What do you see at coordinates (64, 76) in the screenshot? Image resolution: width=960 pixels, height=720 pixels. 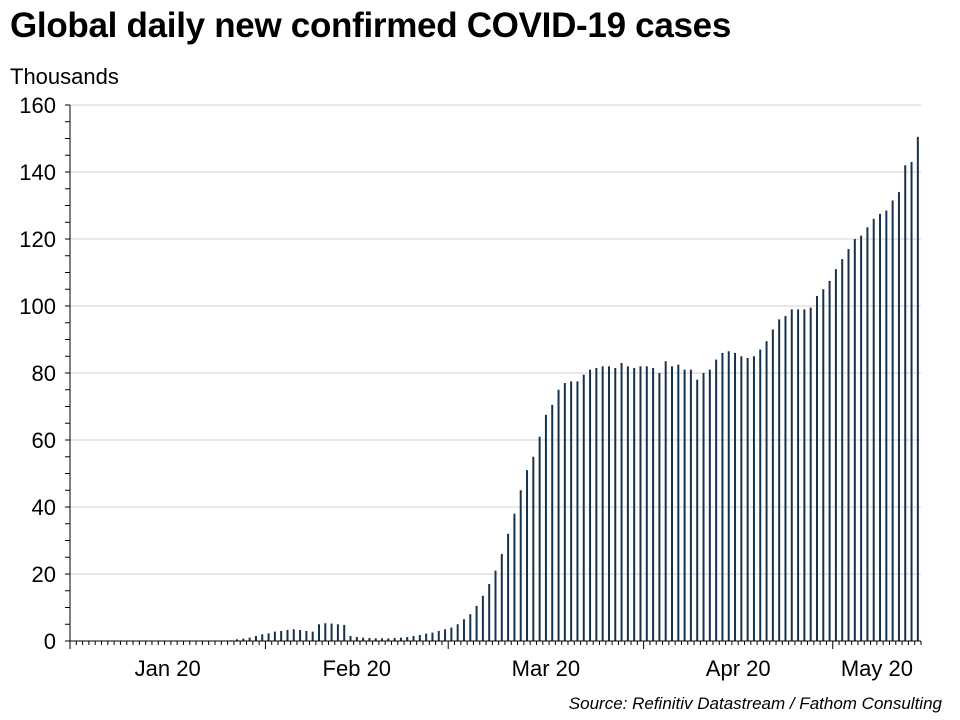 I see `y-axis-units-label: Thousands` at bounding box center [64, 76].